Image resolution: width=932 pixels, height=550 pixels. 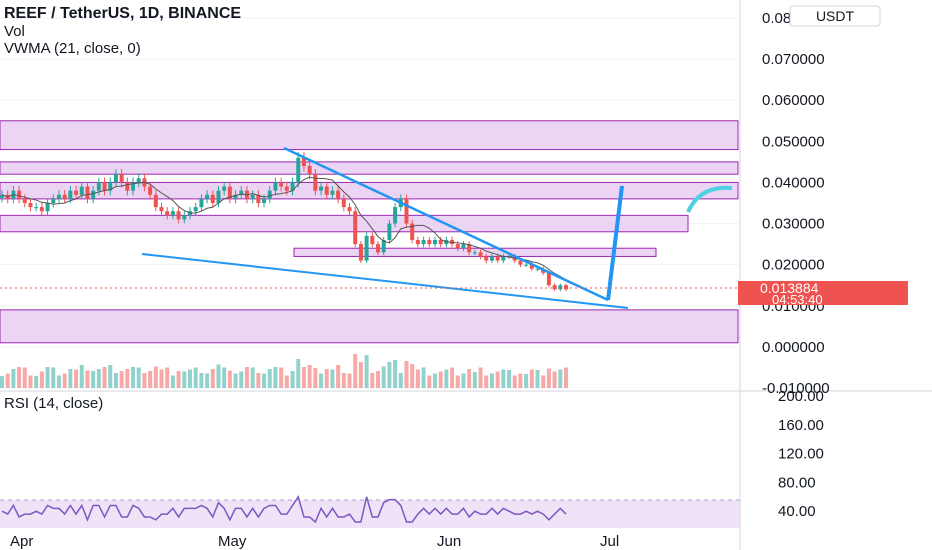 What do you see at coordinates (21, 541) in the screenshot?
I see `time-tick-label: Apr` at bounding box center [21, 541].